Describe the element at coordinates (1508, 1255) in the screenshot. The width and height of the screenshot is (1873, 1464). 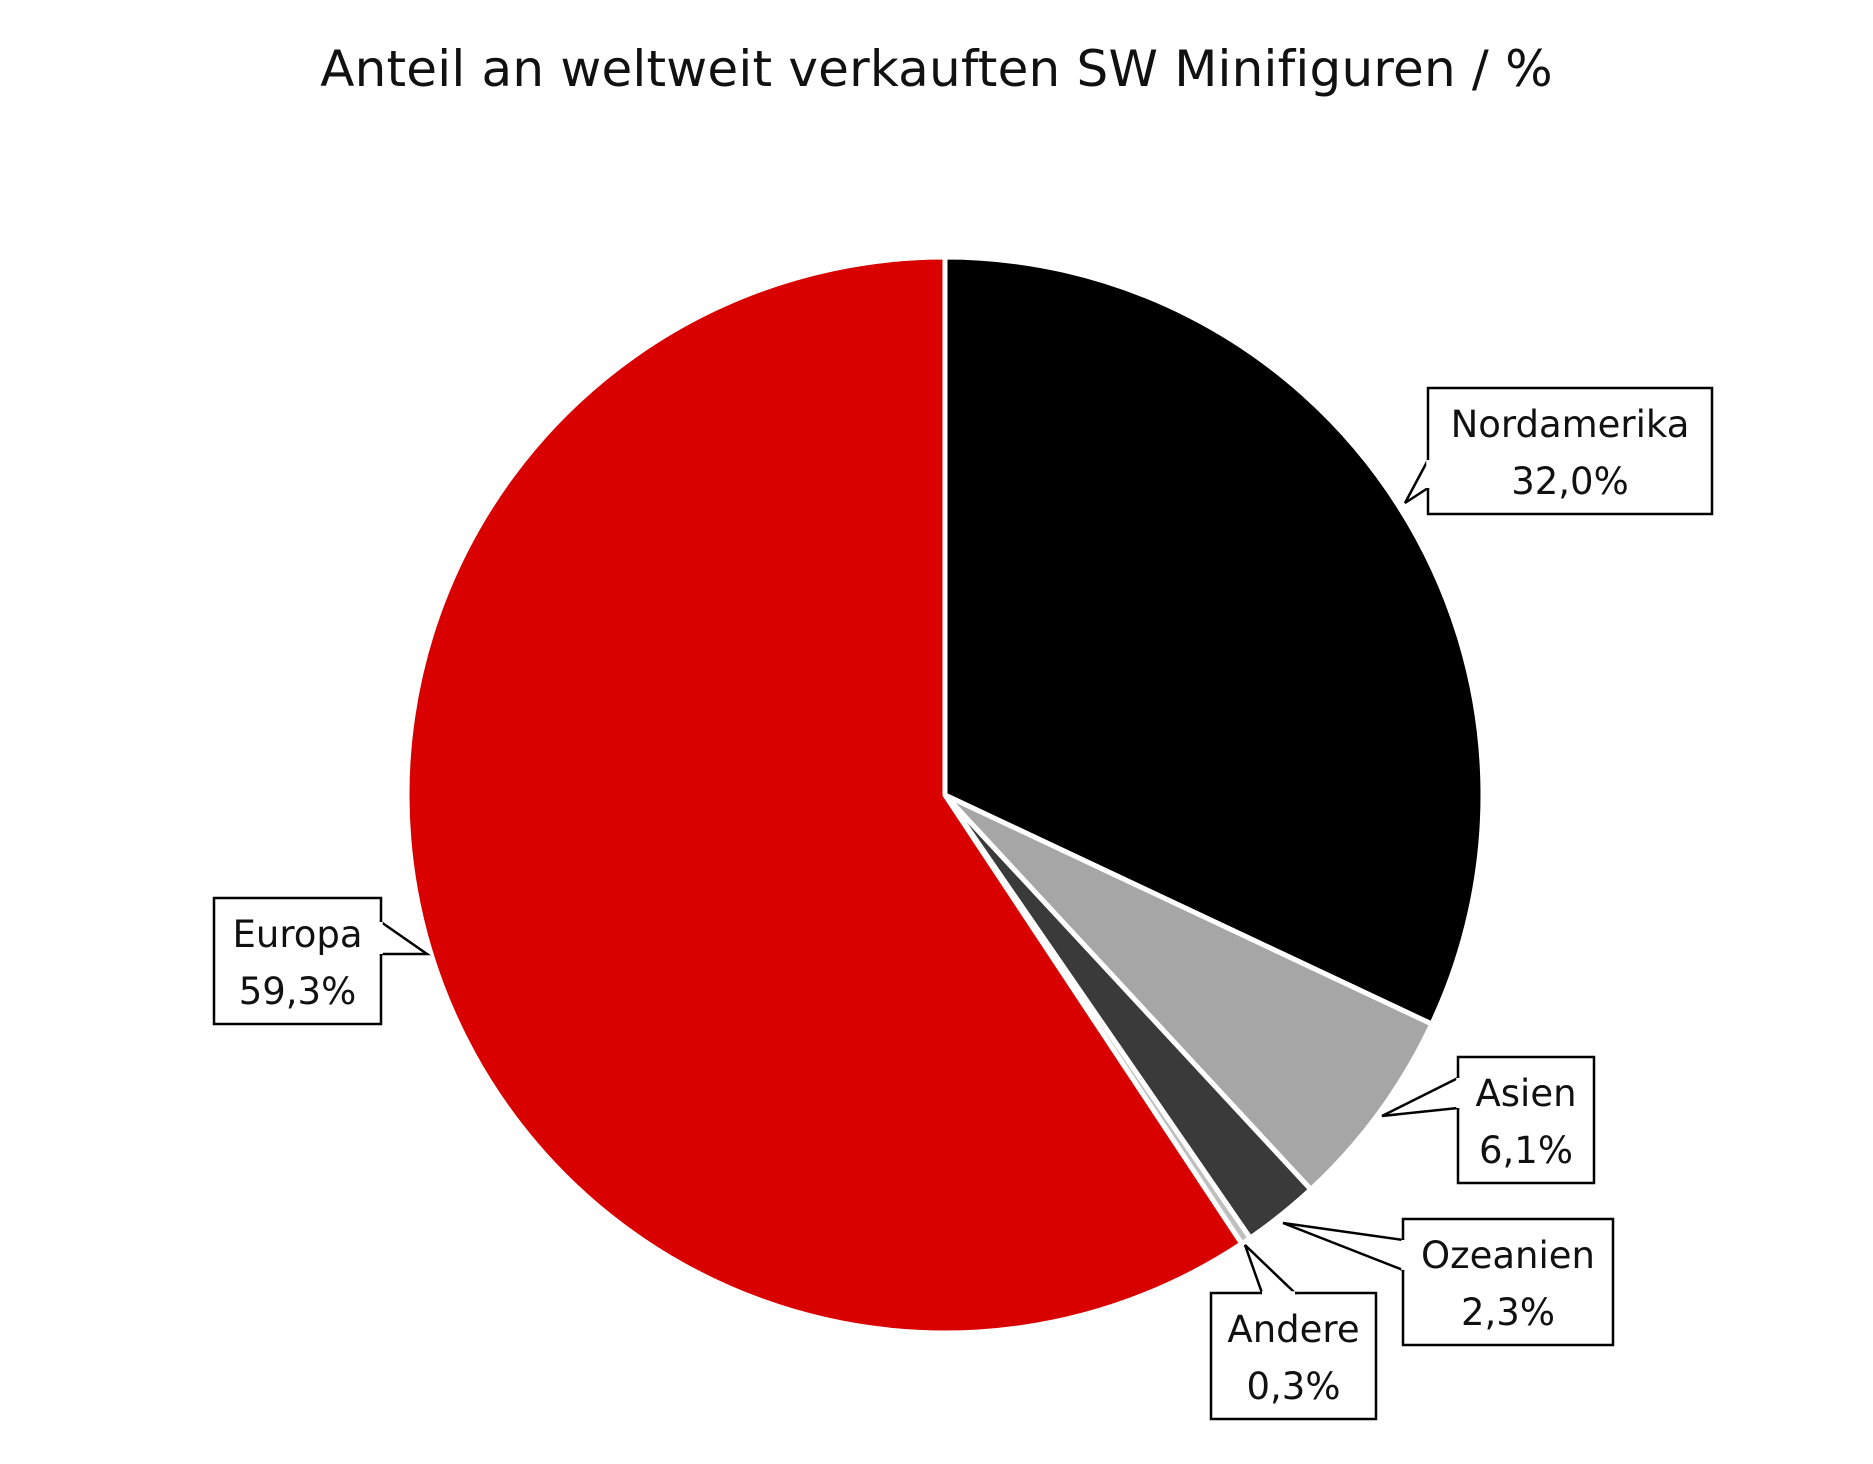
I see `callout-name: Ozeanien` at that location.